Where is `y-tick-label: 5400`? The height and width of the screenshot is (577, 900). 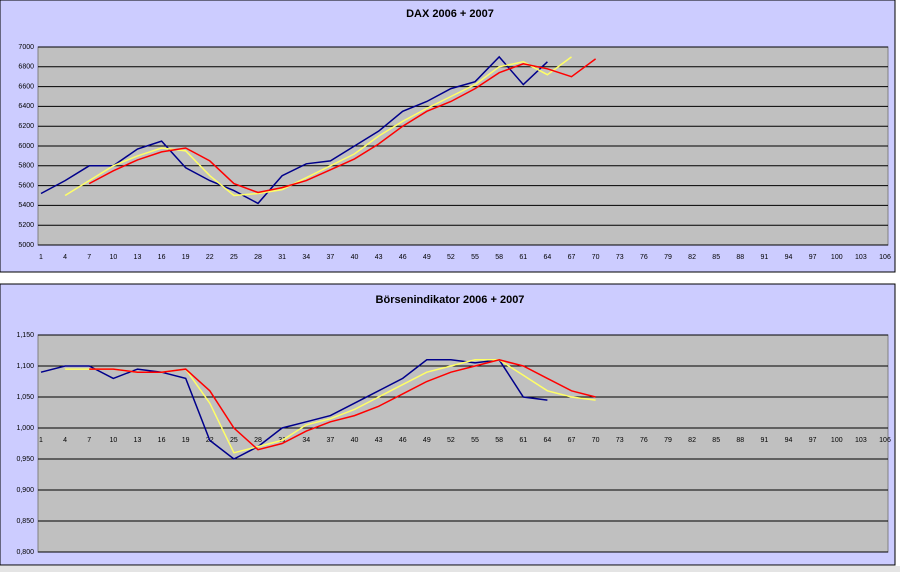 y-tick-label: 5400 is located at coordinates (26, 205).